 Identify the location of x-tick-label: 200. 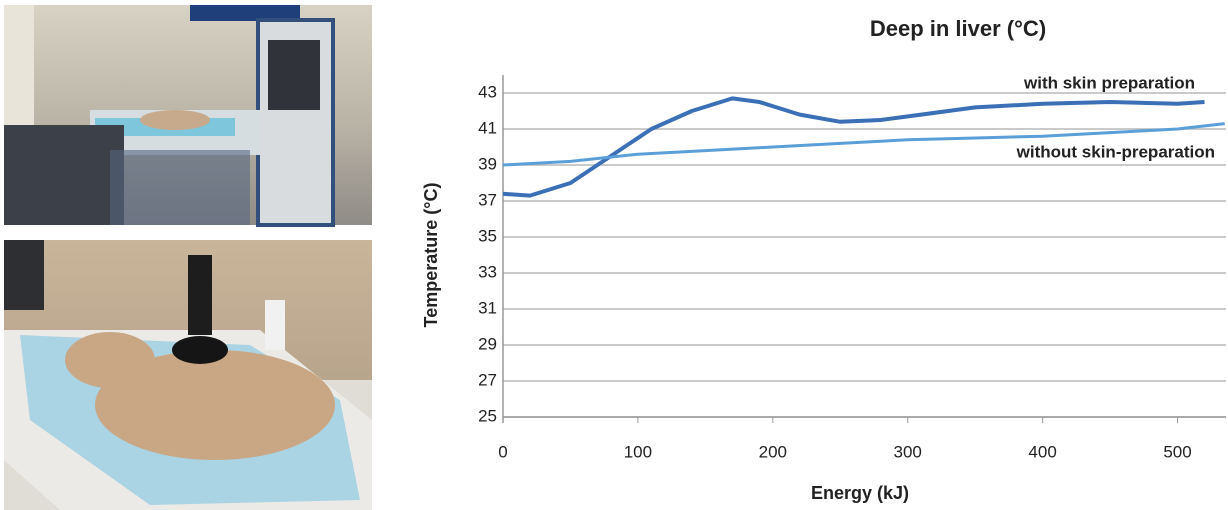
(773, 451).